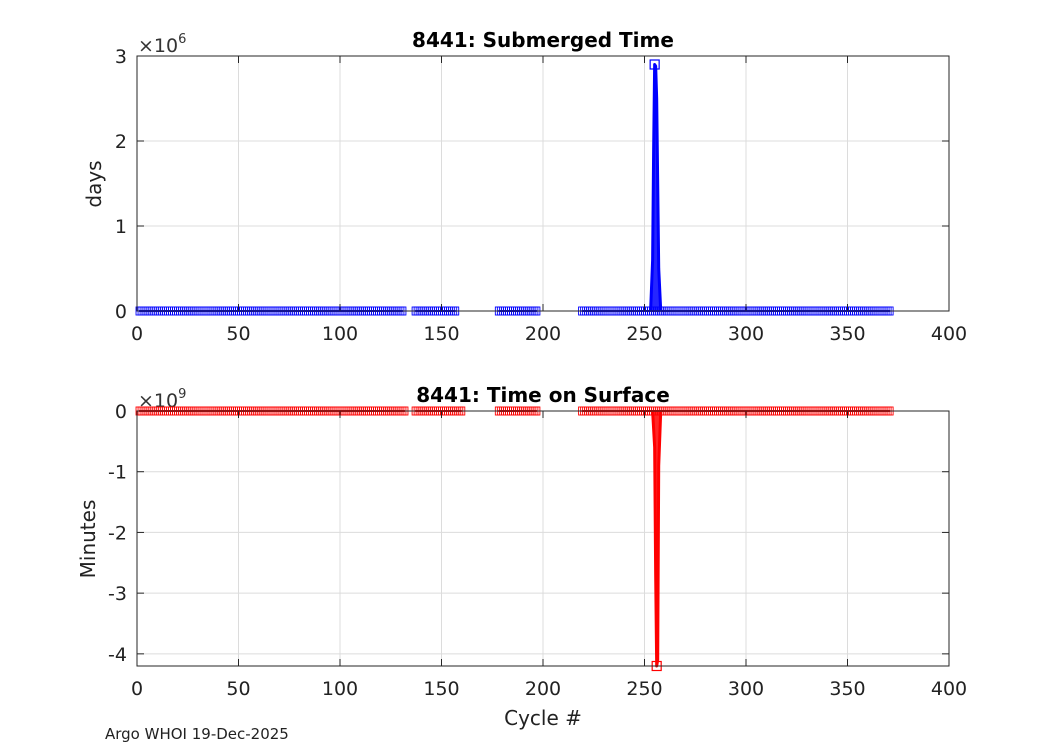 The image size is (1050, 750). Describe the element at coordinates (94, 183) in the screenshot. I see `y-axis-label: days` at that location.